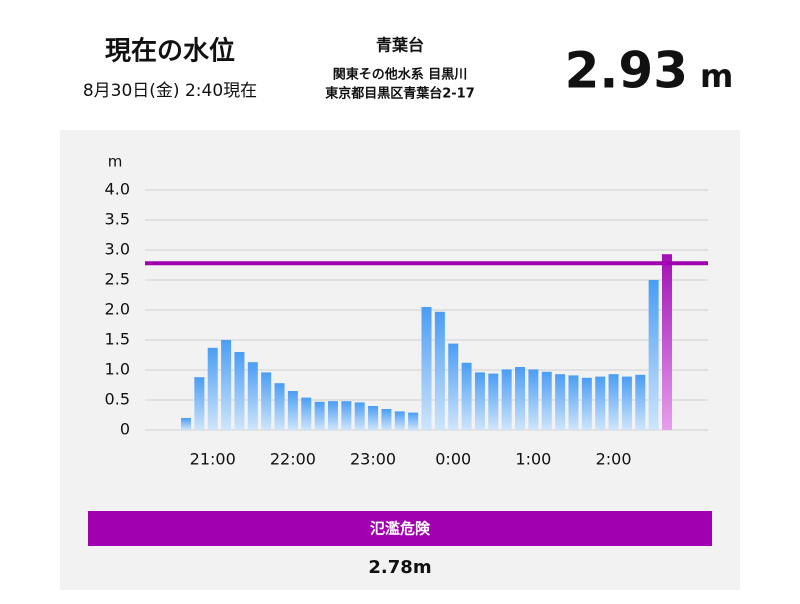  I want to click on x-tick-label: 1:00, so click(533, 459).